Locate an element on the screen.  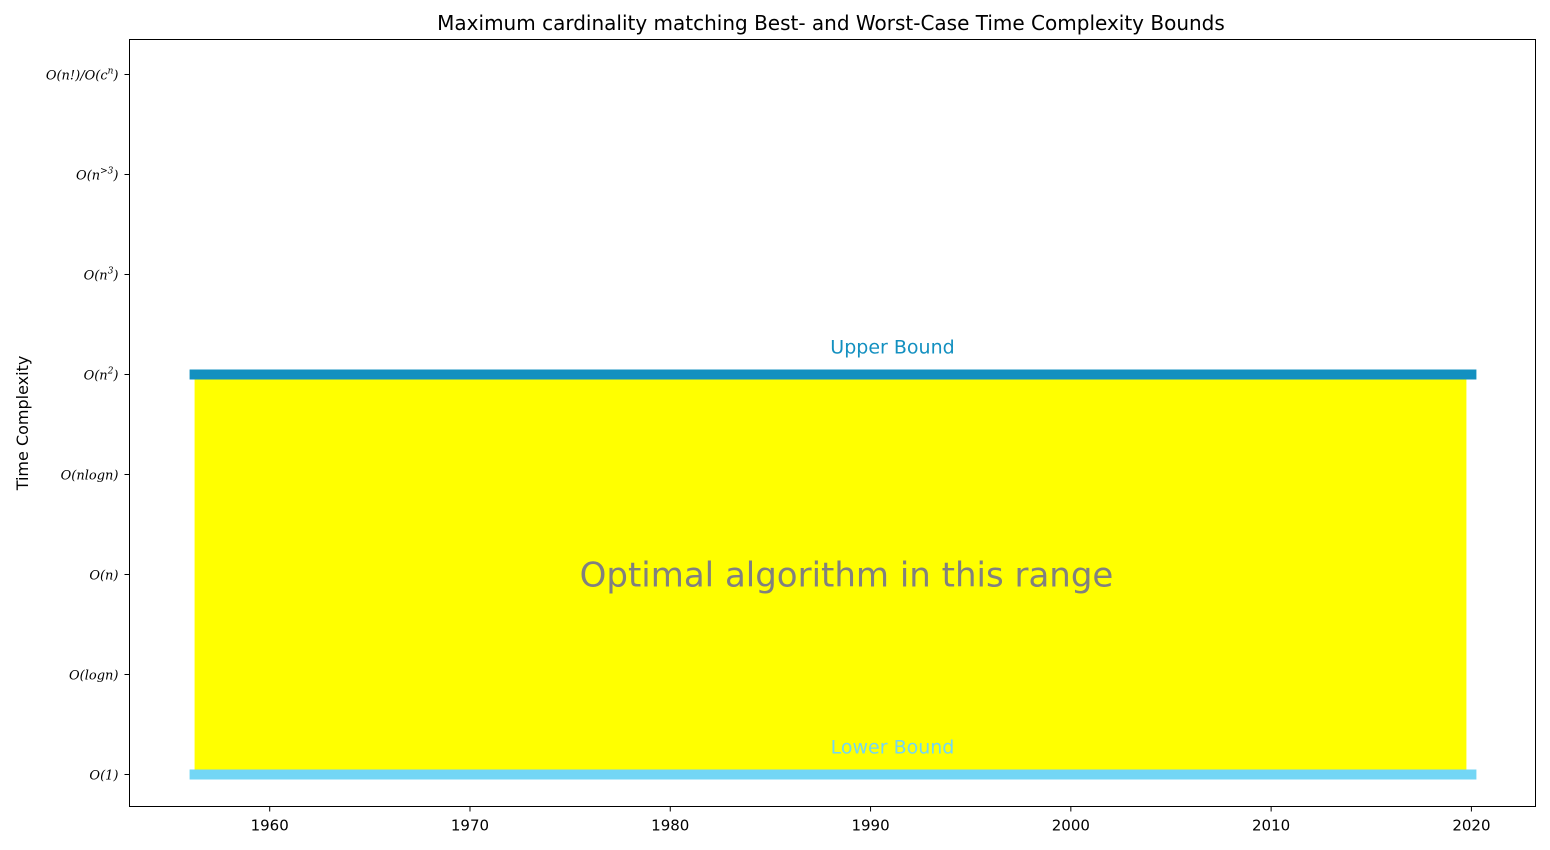
y-tick-label: O(logn) is located at coordinates (93, 676).